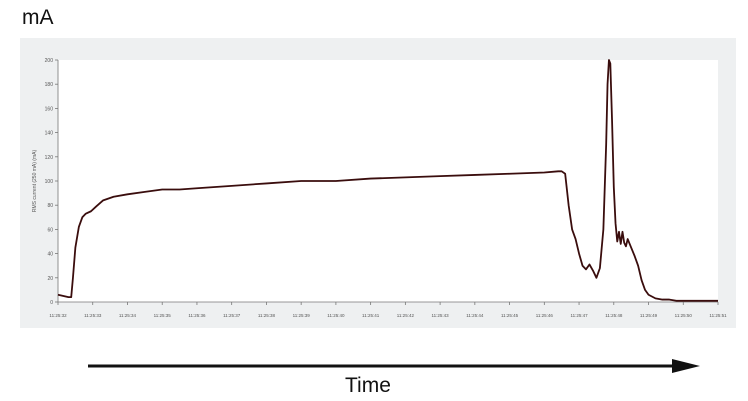 The image size is (748, 401). What do you see at coordinates (128, 315) in the screenshot?
I see `x-tick-label: 11:25:34` at bounding box center [128, 315].